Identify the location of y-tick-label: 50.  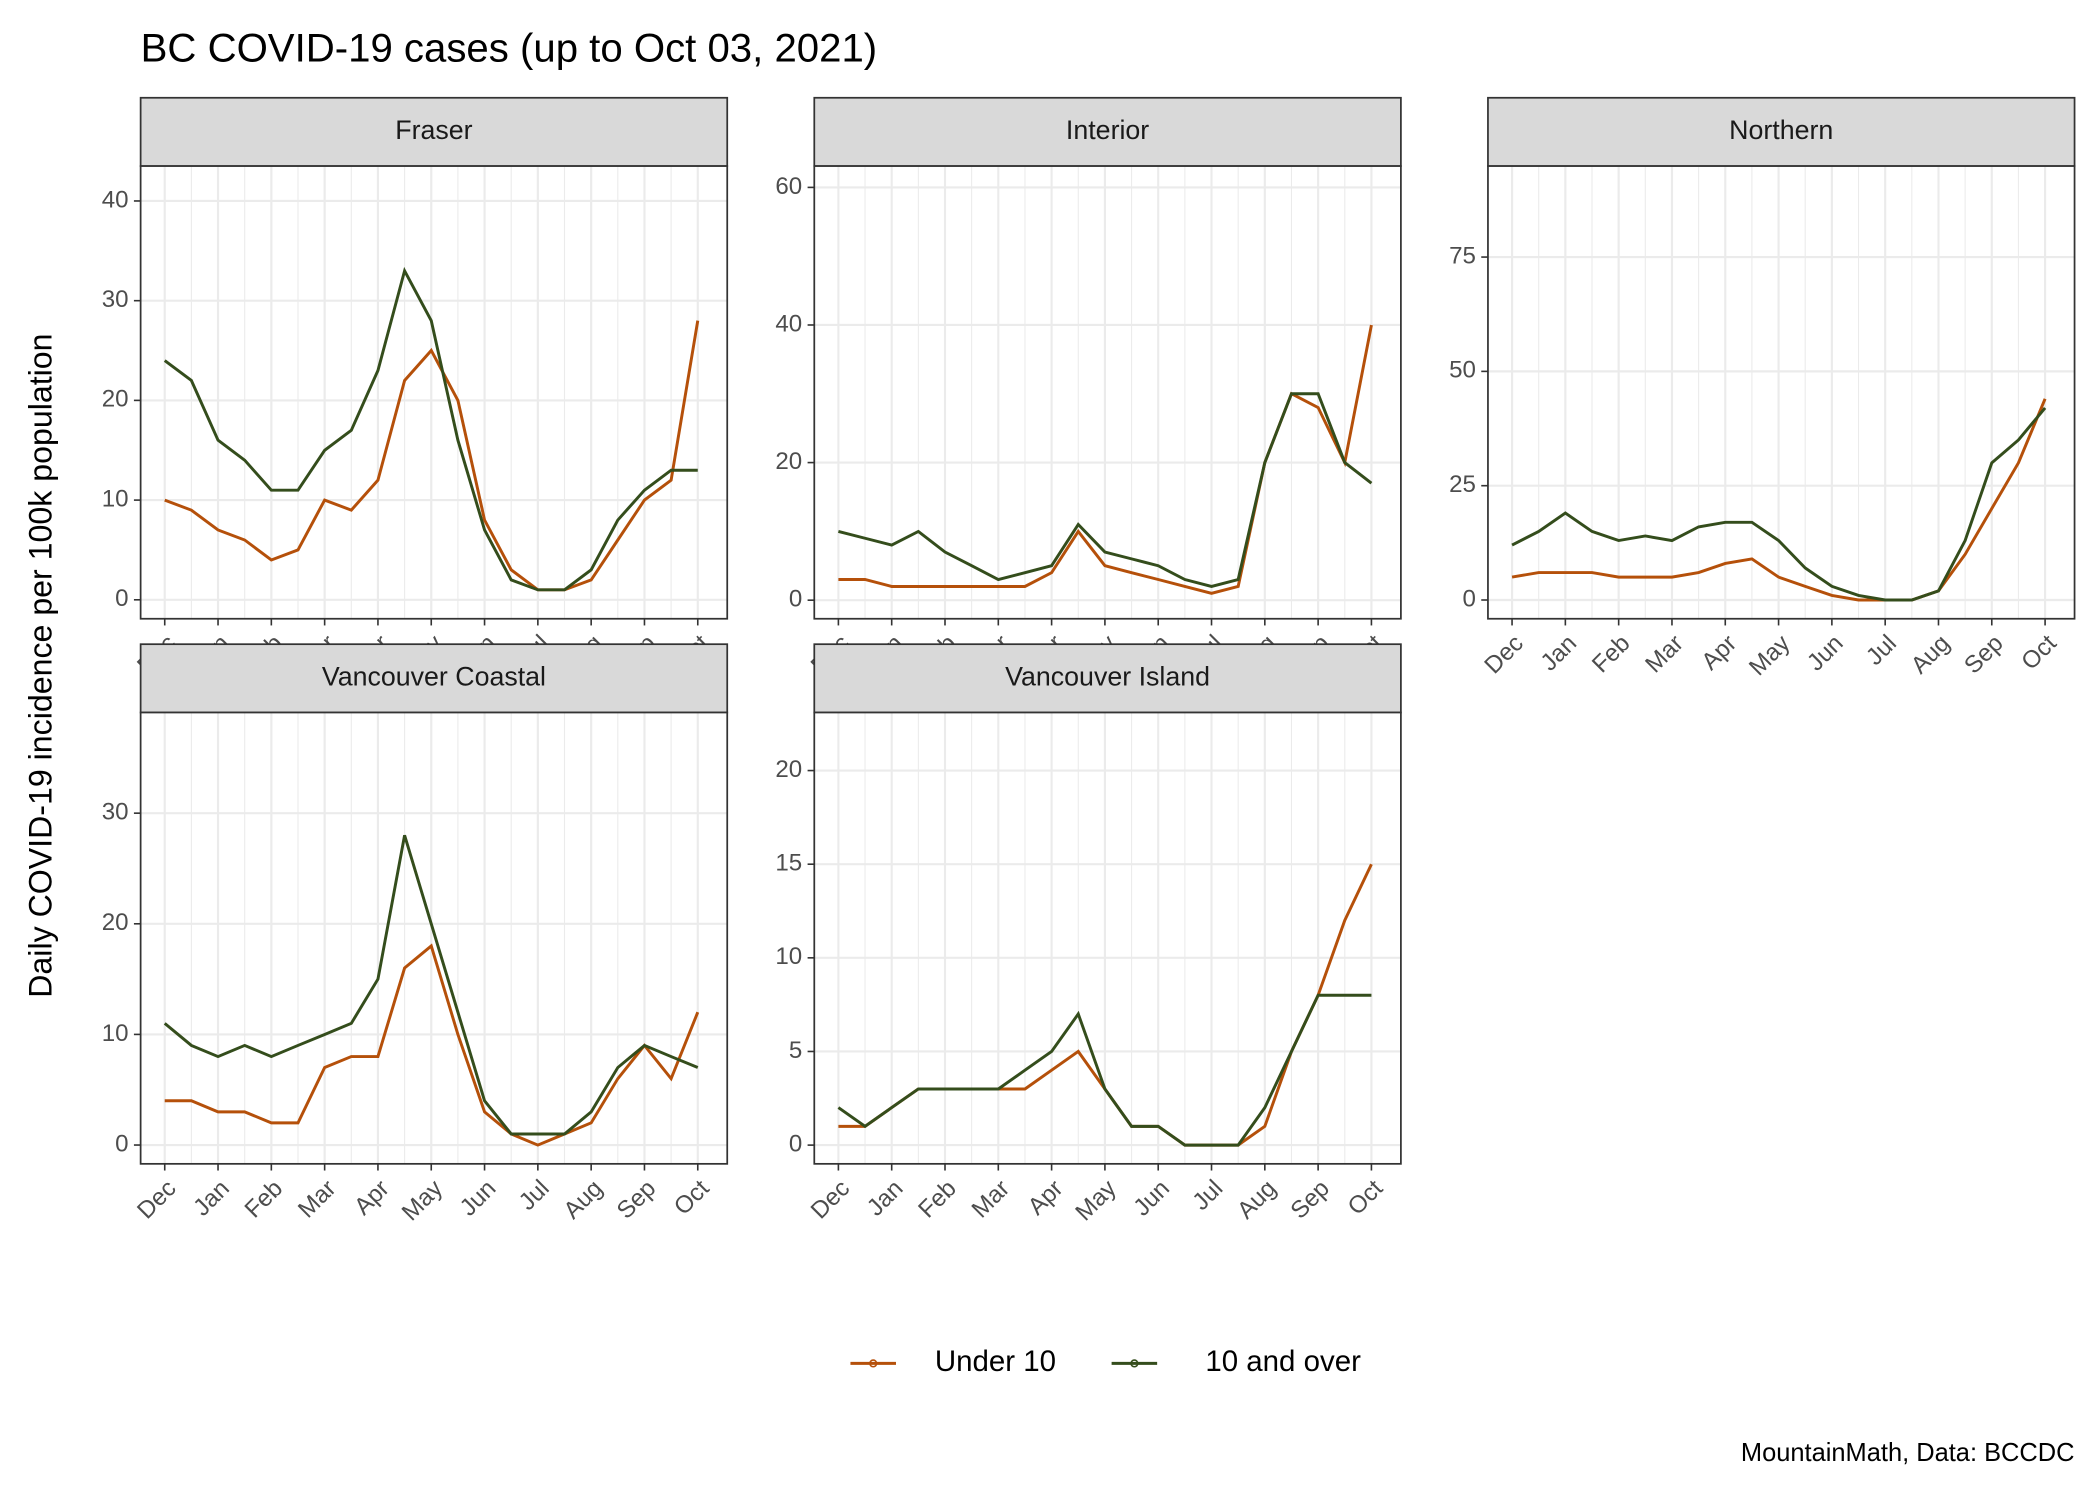
(1462, 370).